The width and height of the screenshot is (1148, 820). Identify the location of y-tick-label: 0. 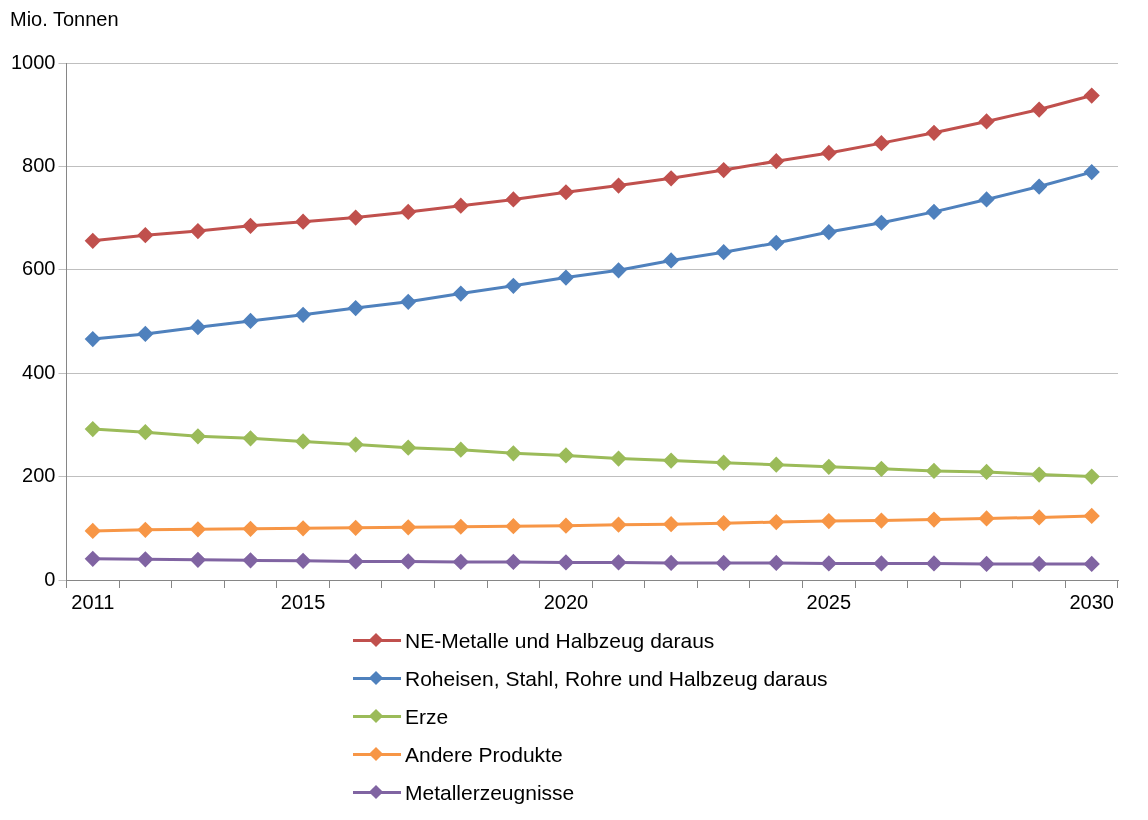
(50, 578).